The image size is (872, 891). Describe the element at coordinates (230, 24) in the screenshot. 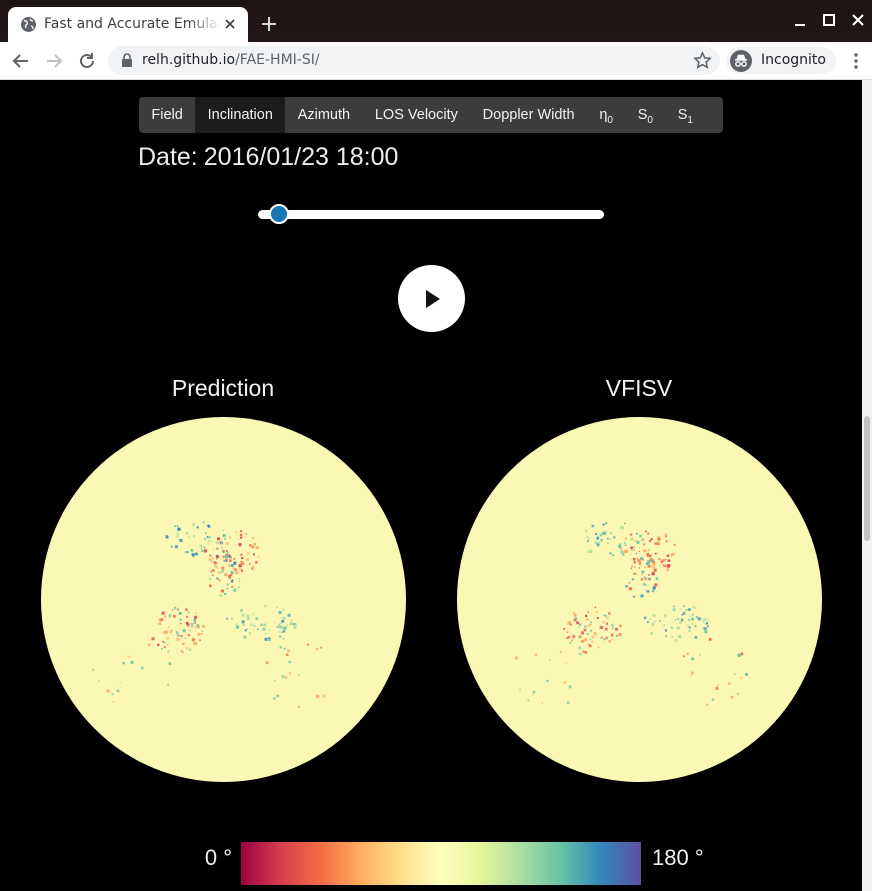

I see `close-icon` at that location.